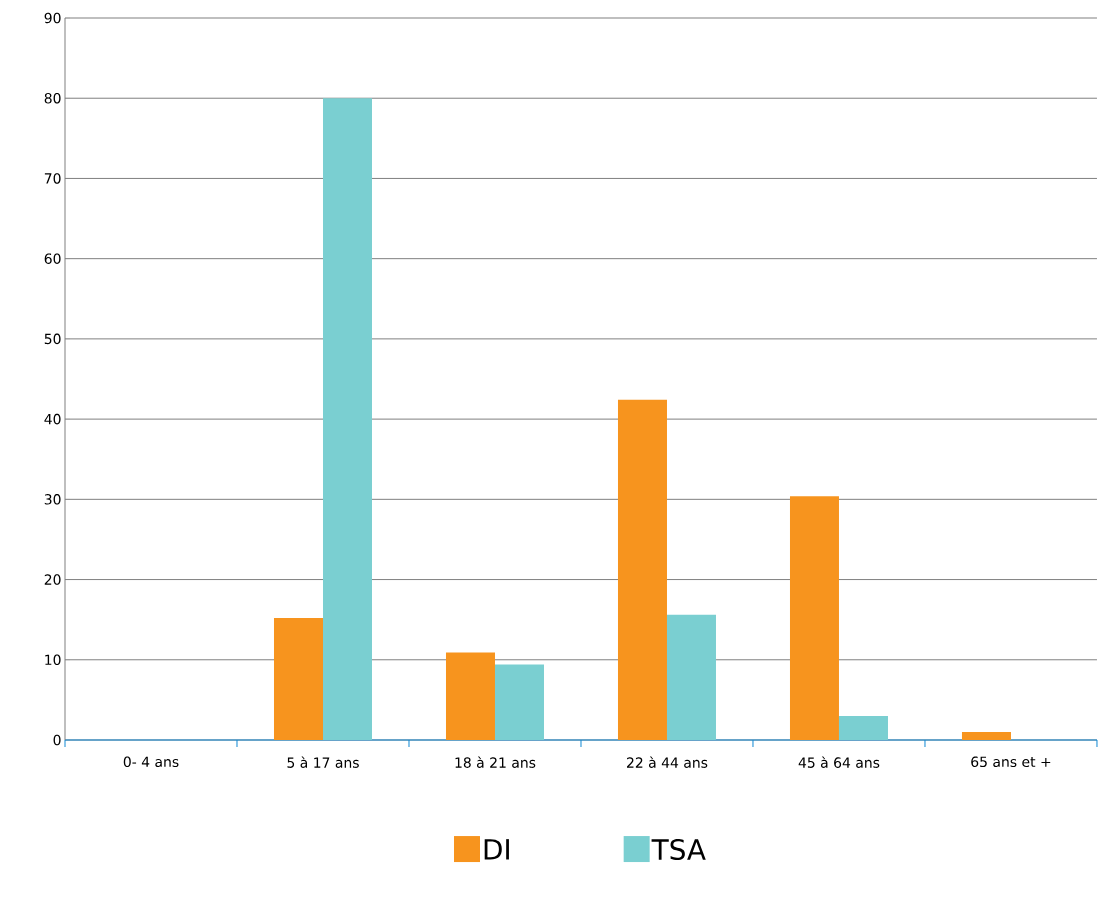 The image size is (1103, 900). Describe the element at coordinates (52, 18) in the screenshot. I see `y-tick-label: 90` at that location.